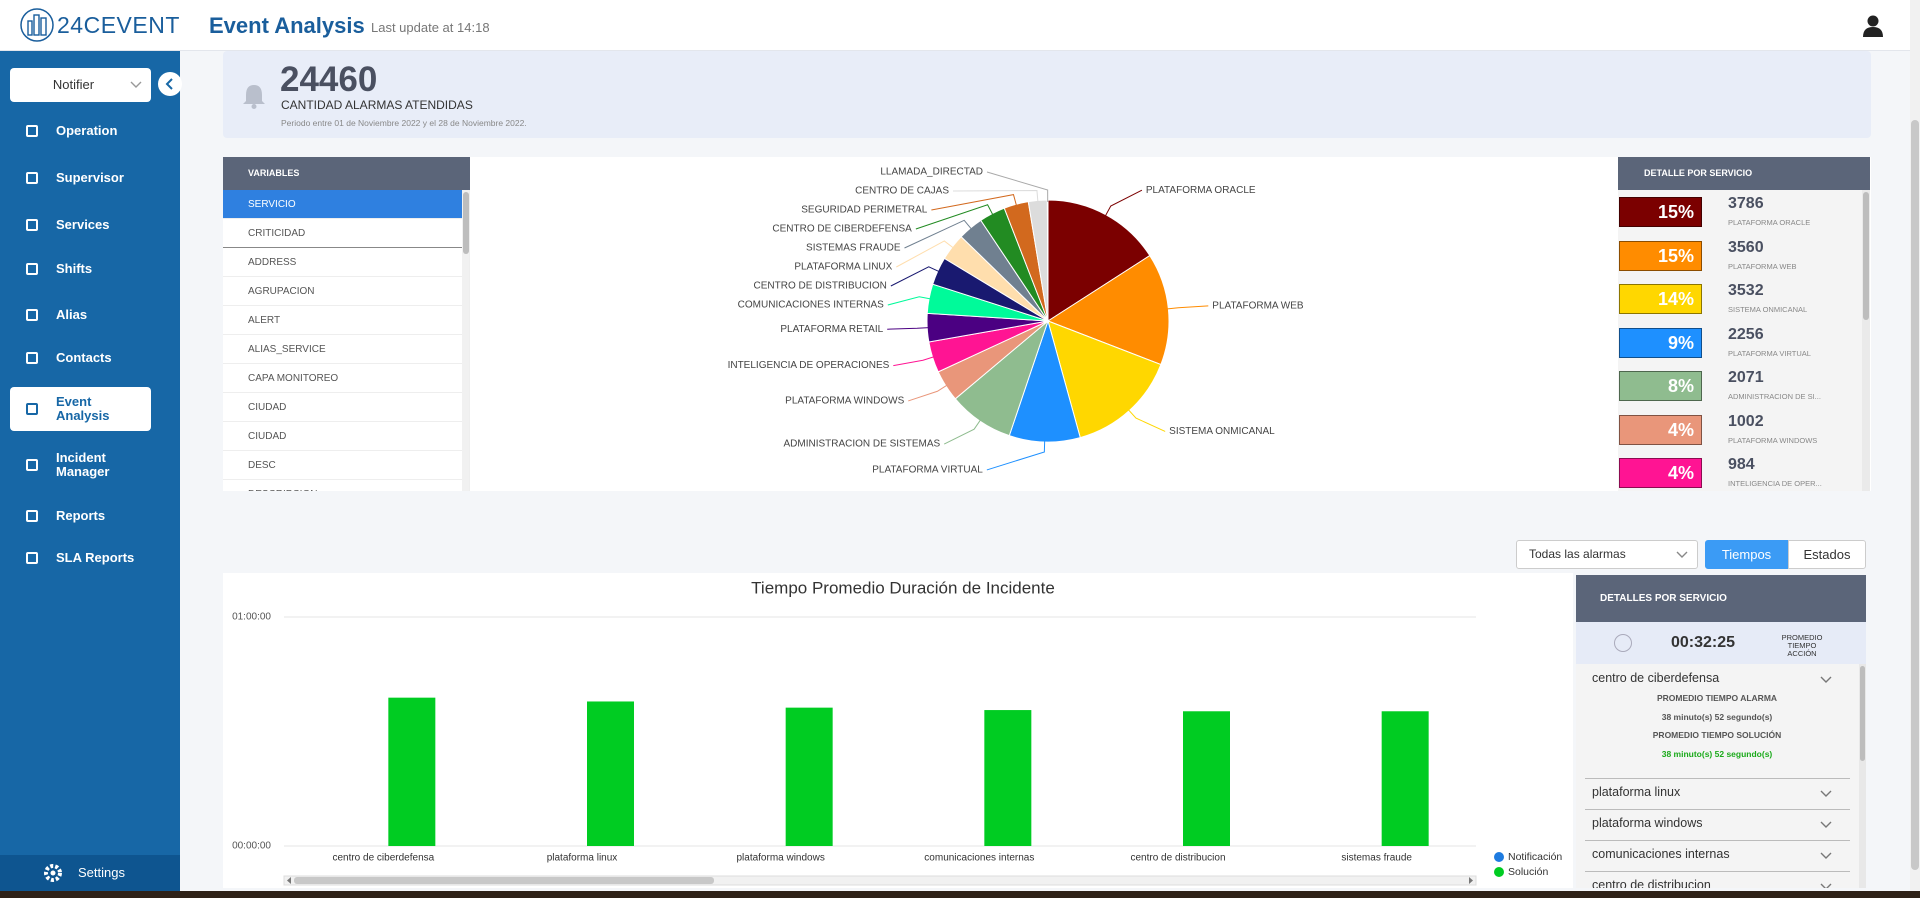  Describe the element at coordinates (1656, 678) in the screenshot. I see `accordion-title: centro de ciberdefensa` at that location.